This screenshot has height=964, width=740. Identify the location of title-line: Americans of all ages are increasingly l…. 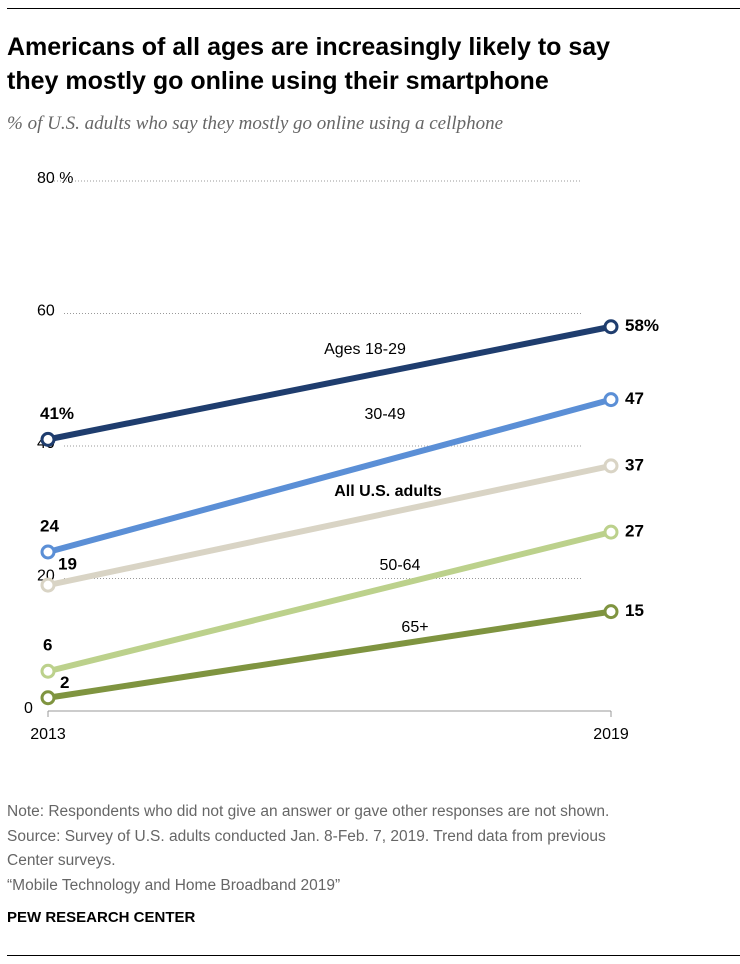
(309, 47).